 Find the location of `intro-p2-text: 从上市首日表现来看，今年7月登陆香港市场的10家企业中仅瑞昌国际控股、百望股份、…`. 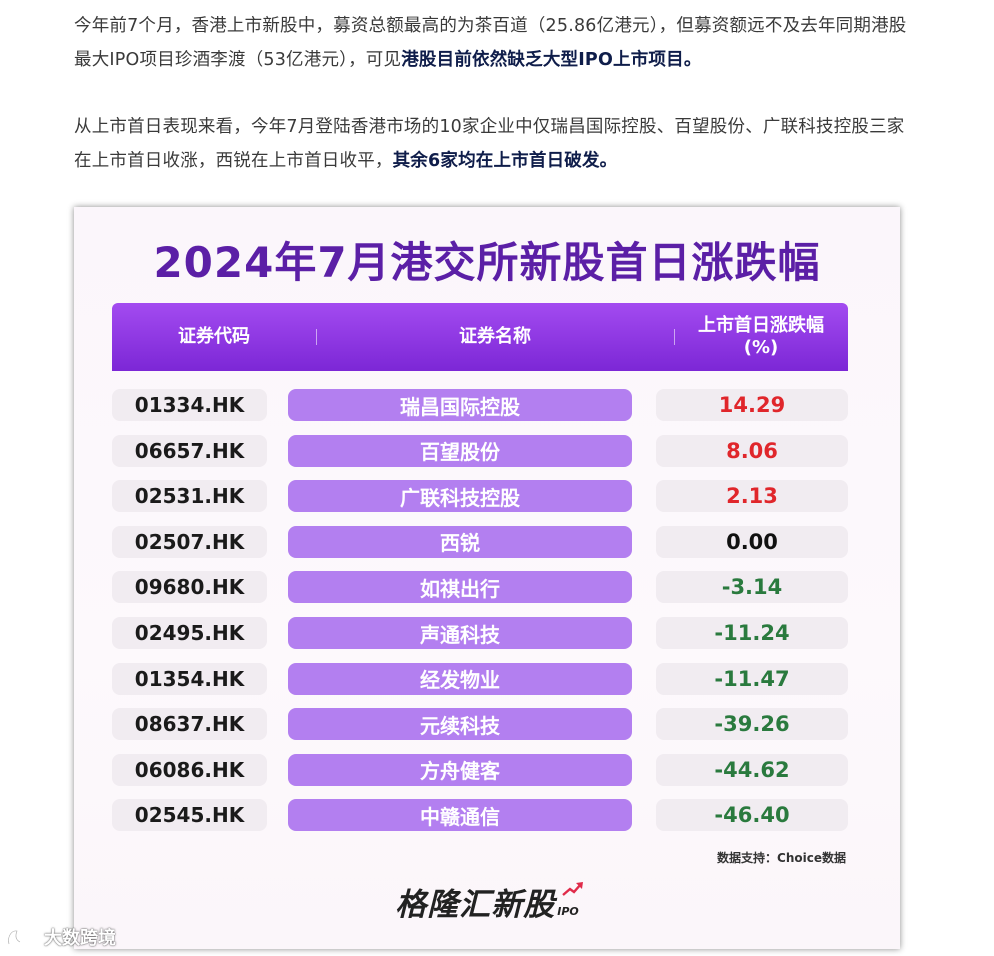

intro-p2-text: 从上市首日表现来看，今年7月登陆香港市场的10家企业中仅瑞昌国际控股、百望股份、… is located at coordinates (489, 144).